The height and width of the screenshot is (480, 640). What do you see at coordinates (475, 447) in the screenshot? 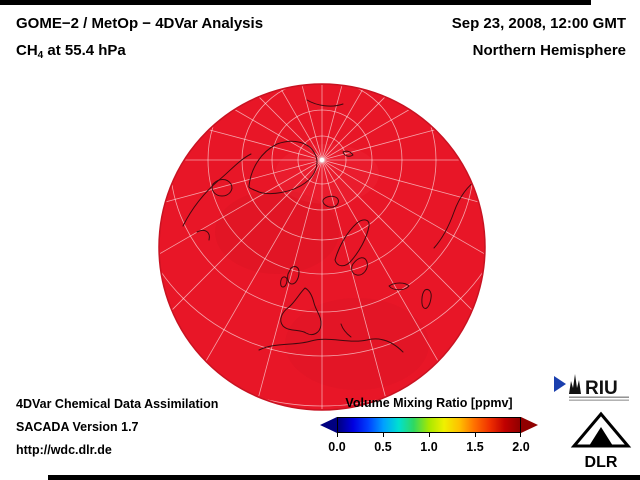
I see `tick-label-3: 1.5` at bounding box center [475, 447].